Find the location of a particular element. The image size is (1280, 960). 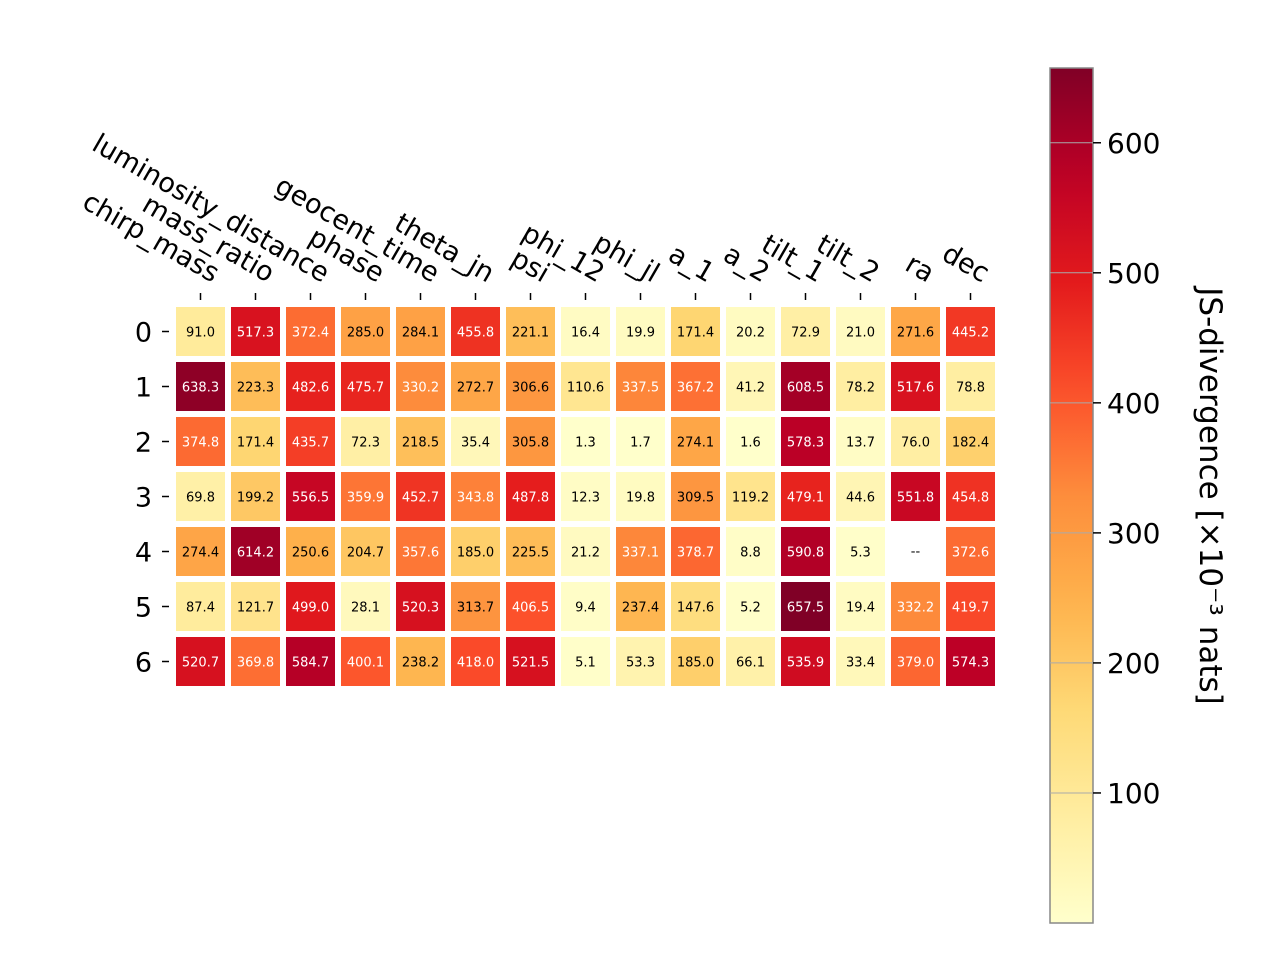

cell-value-label: 238.2 is located at coordinates (420, 663).